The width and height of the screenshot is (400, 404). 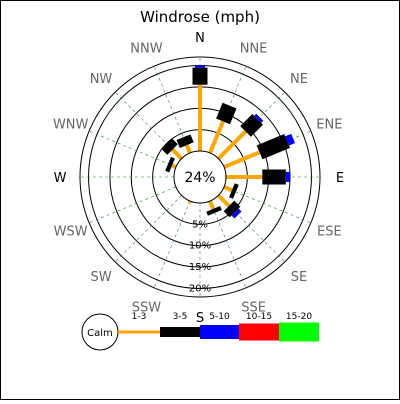 What do you see at coordinates (71, 232) in the screenshot?
I see `direction-label: WSW` at bounding box center [71, 232].